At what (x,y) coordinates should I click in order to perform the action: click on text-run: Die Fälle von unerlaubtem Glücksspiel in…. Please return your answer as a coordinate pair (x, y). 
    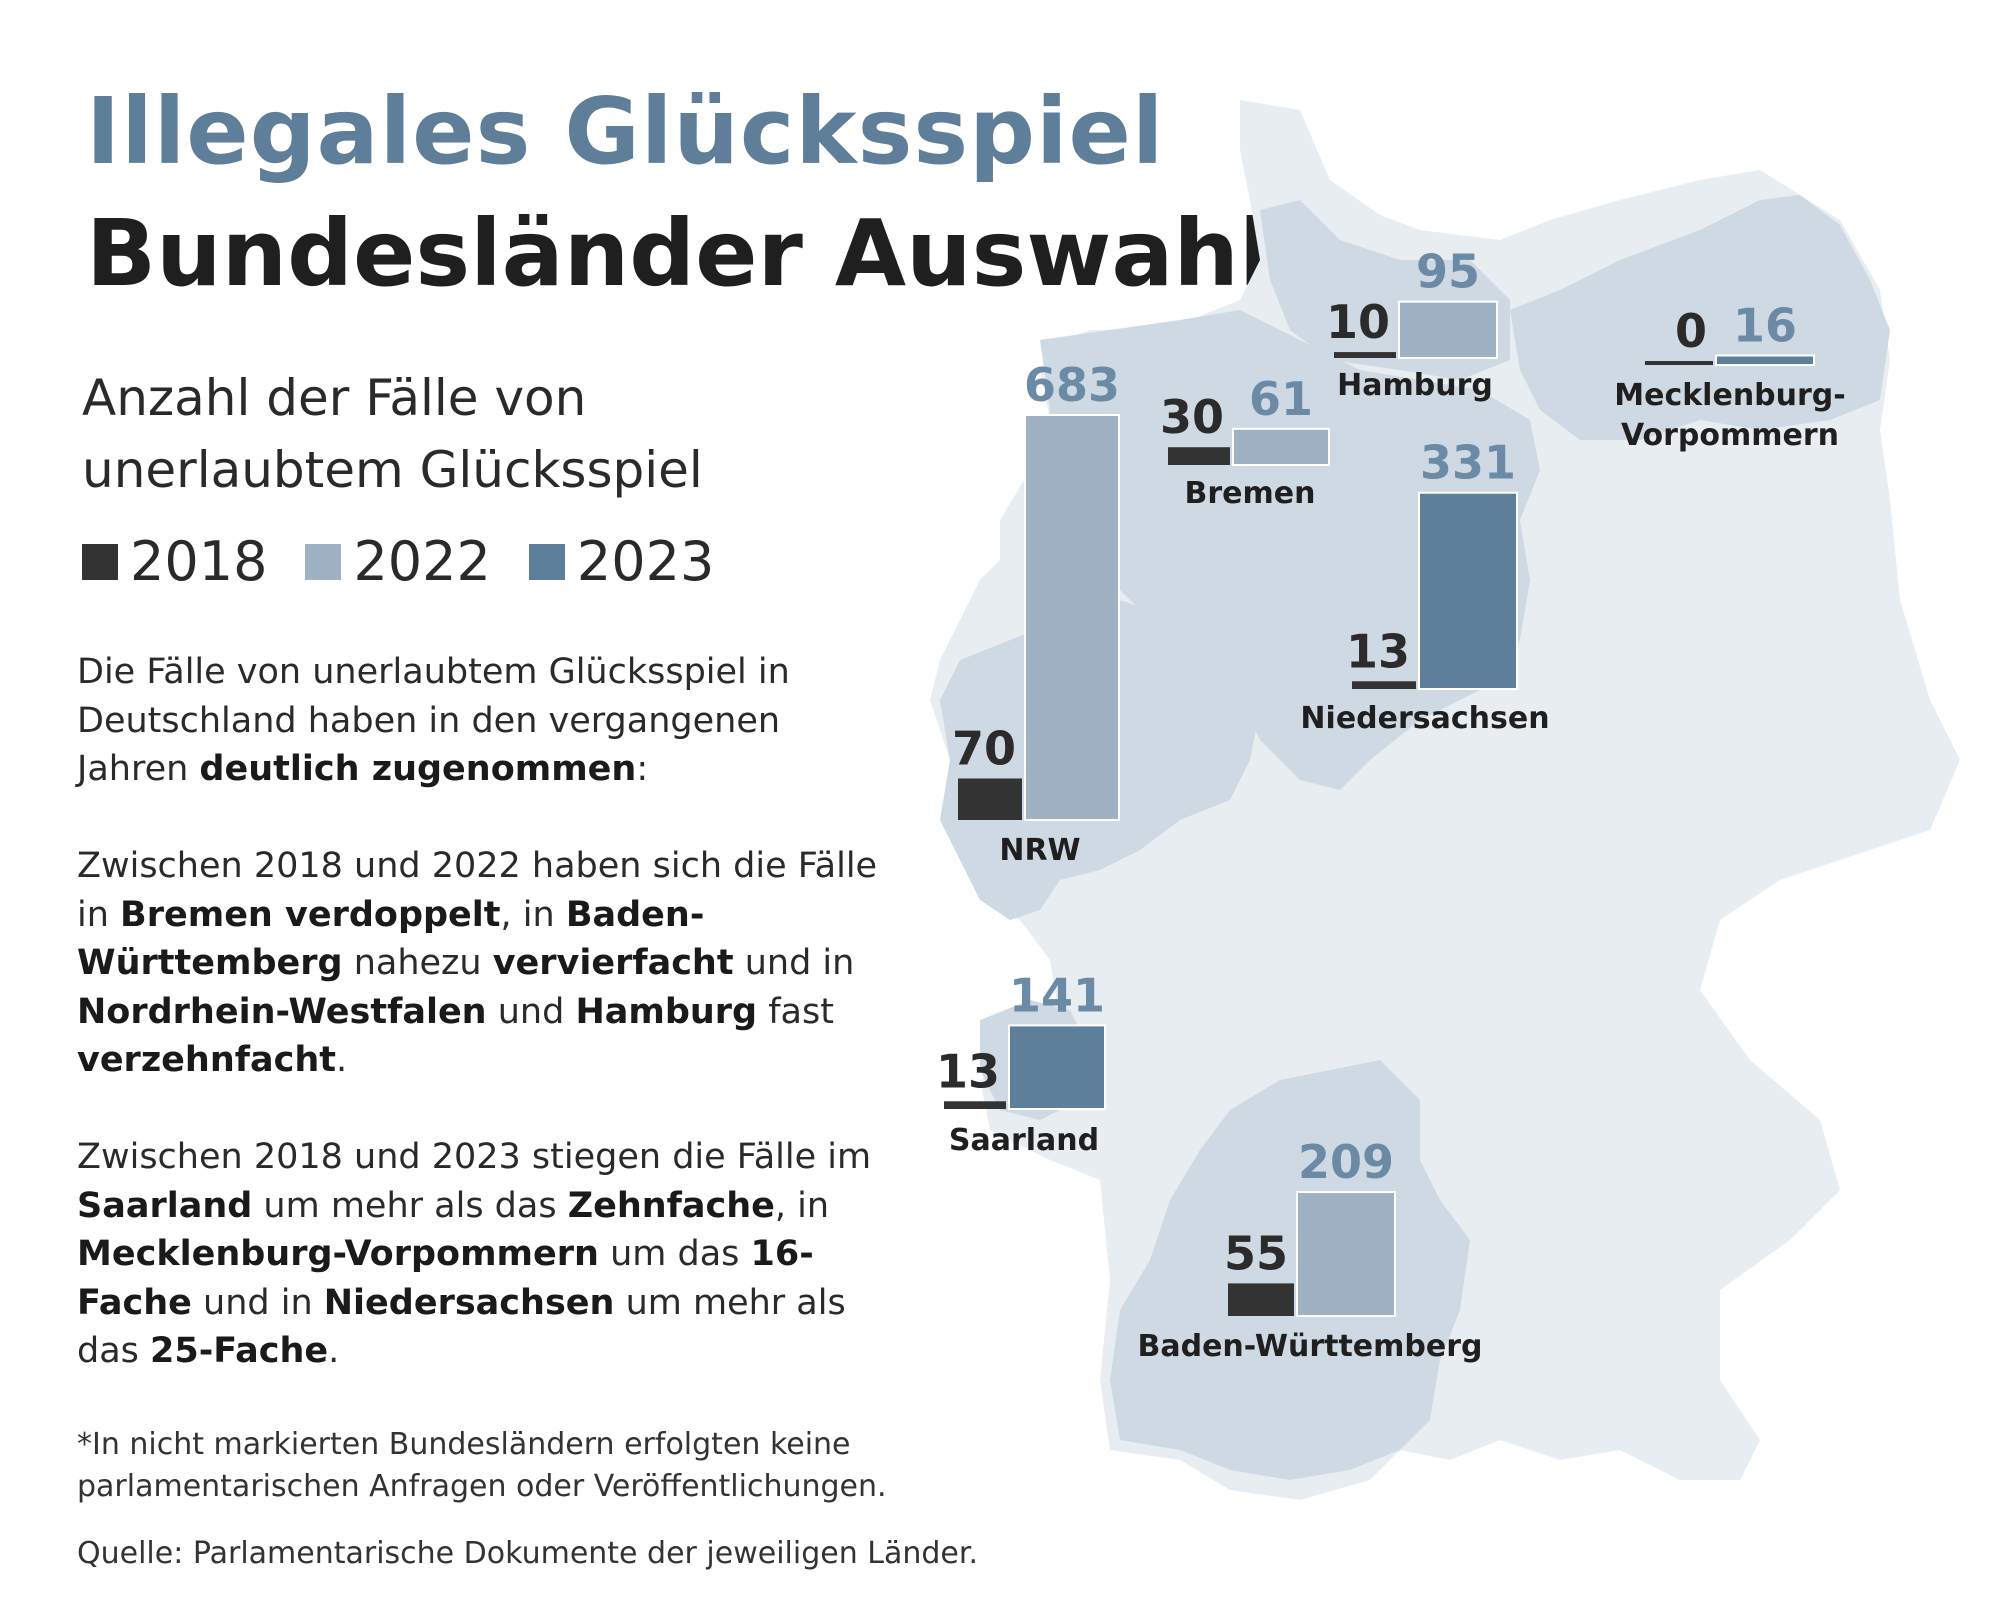
    Looking at the image, I should click on (433, 720).